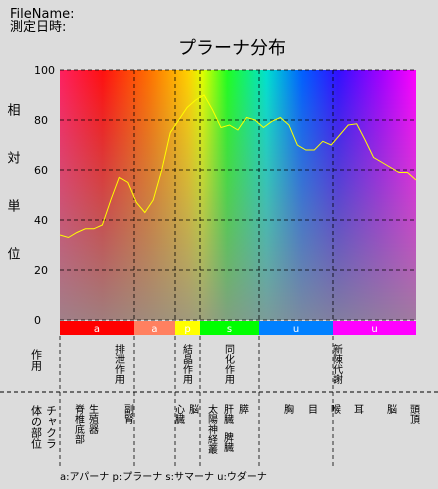  Describe the element at coordinates (229, 364) in the screenshot. I see `function: 同化作用` at that location.